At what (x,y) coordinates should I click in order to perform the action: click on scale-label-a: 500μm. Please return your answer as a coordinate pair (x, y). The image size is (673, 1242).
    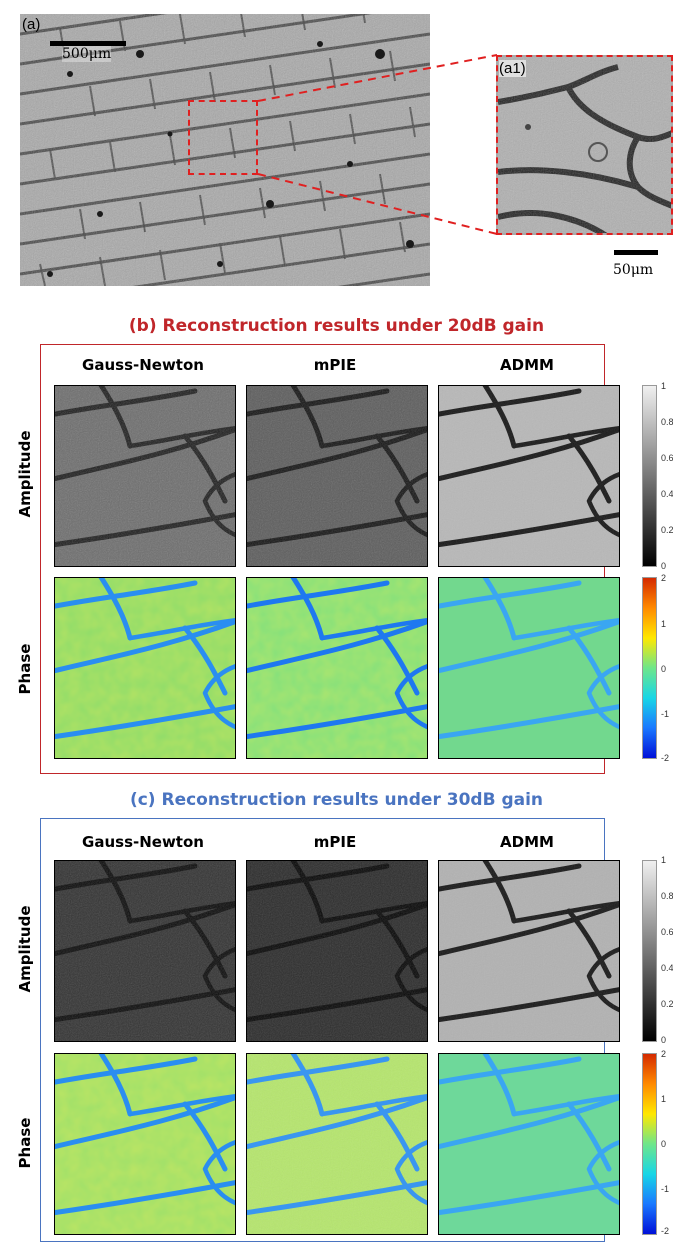
    Looking at the image, I should click on (87, 54).